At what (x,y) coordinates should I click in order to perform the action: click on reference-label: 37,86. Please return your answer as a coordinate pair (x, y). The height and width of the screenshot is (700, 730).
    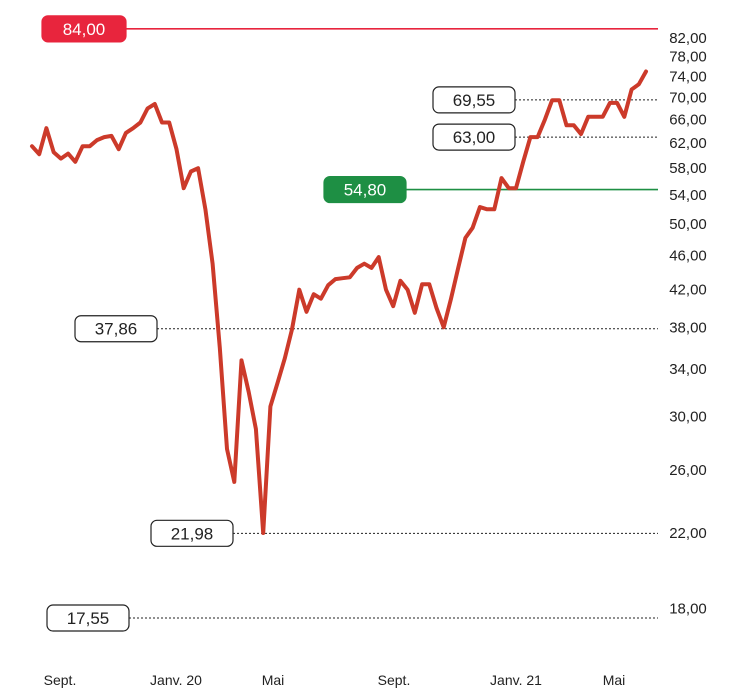
    Looking at the image, I should click on (116, 329).